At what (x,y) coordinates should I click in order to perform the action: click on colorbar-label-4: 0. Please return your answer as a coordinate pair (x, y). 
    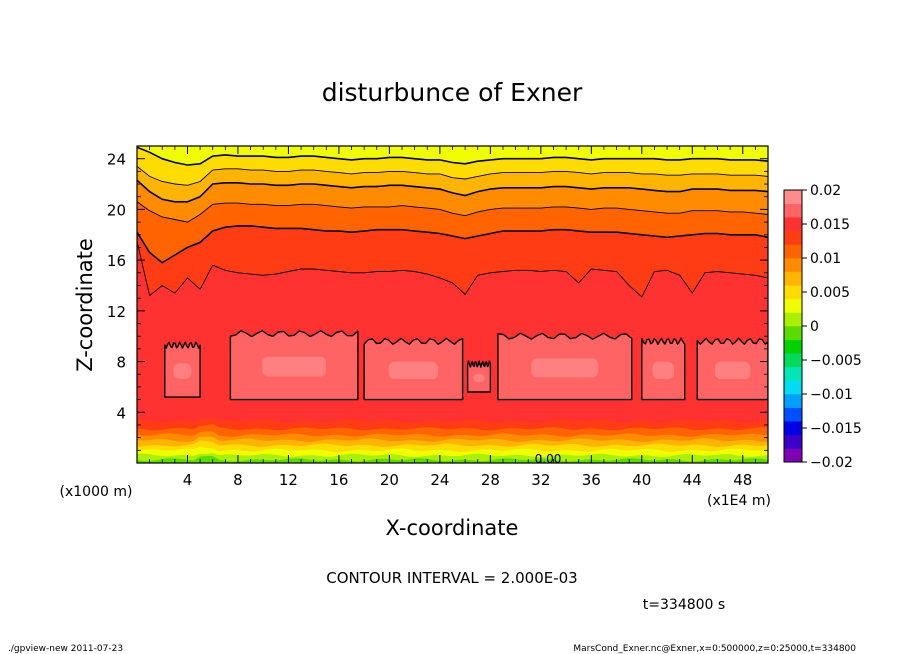
    Looking at the image, I should click on (814, 327).